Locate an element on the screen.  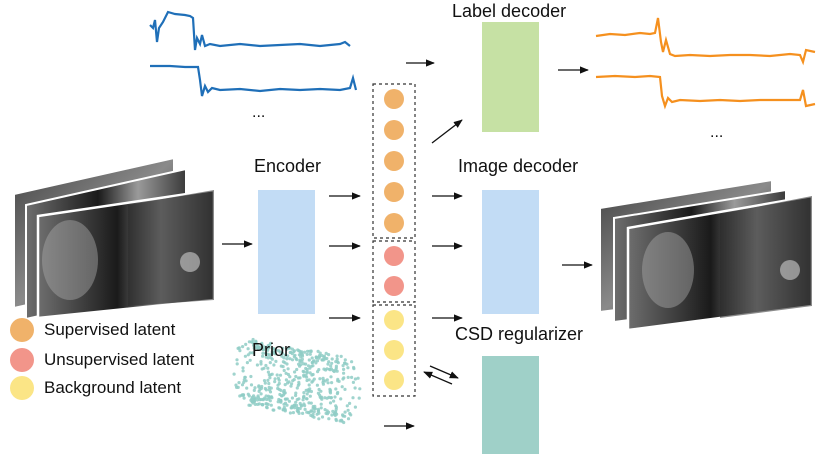
supervised-latent-box is located at coordinates (394, 161).